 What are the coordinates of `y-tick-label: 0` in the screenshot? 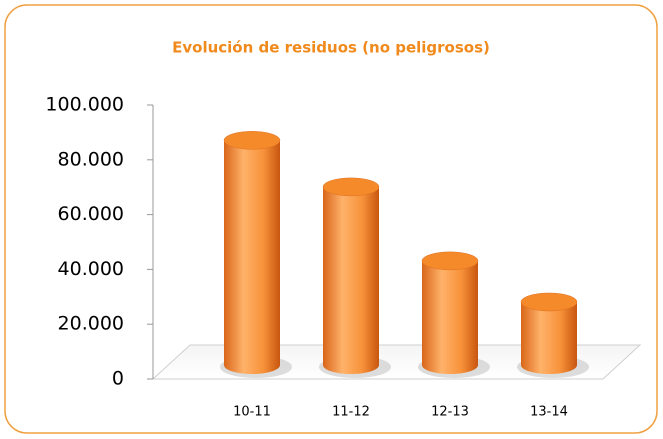 It's located at (118, 379).